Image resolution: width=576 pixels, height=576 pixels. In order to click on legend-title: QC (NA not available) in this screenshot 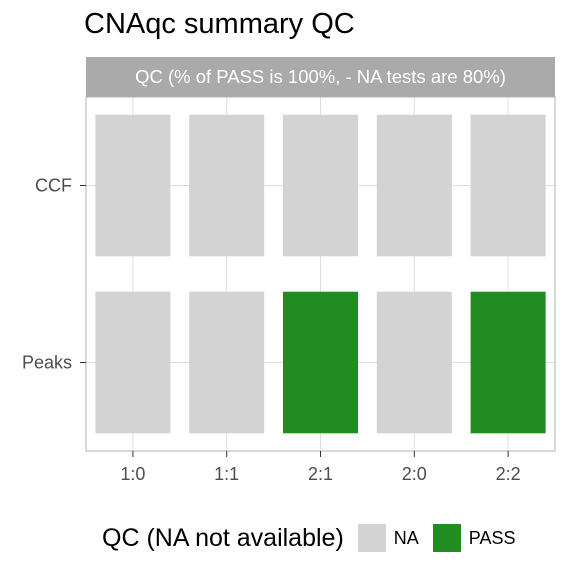, I will do `click(223, 538)`.